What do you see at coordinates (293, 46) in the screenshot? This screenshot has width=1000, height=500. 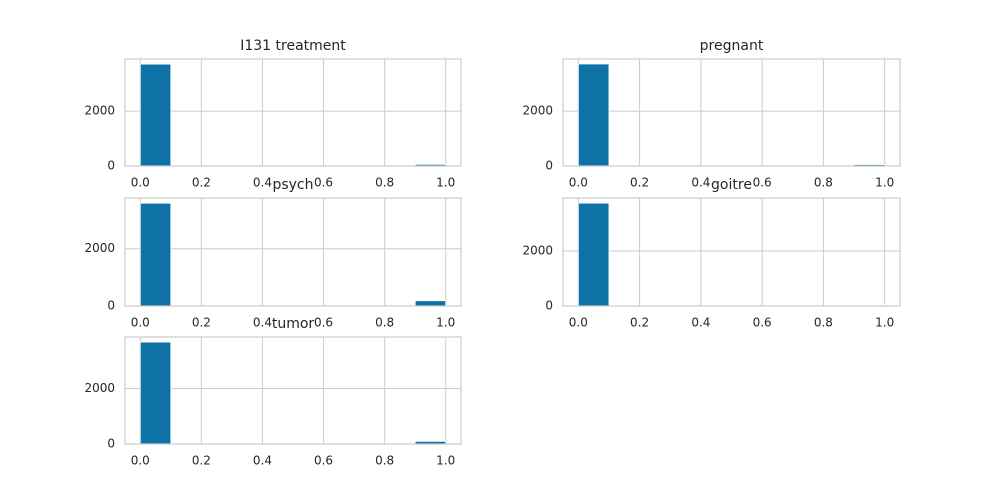 I see `subplot-title: I131 treatment` at bounding box center [293, 46].